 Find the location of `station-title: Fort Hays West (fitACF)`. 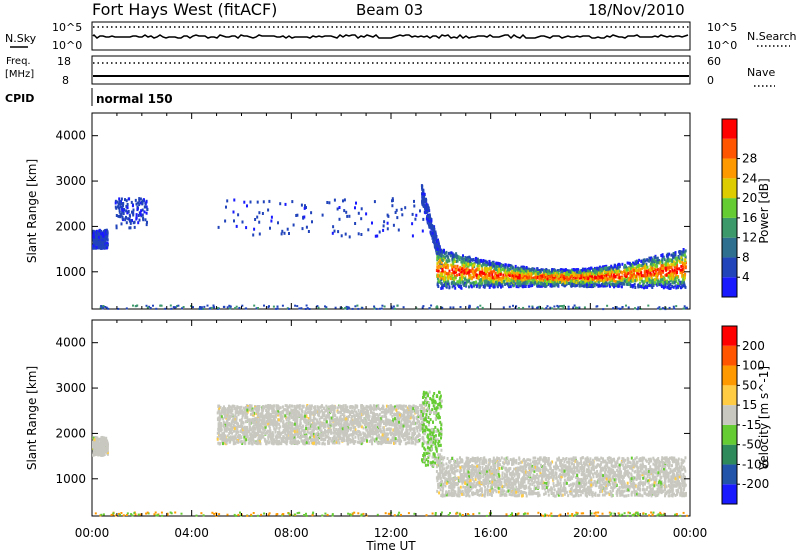

station-title: Fort Hays West (fitACF) is located at coordinates (184, 9).